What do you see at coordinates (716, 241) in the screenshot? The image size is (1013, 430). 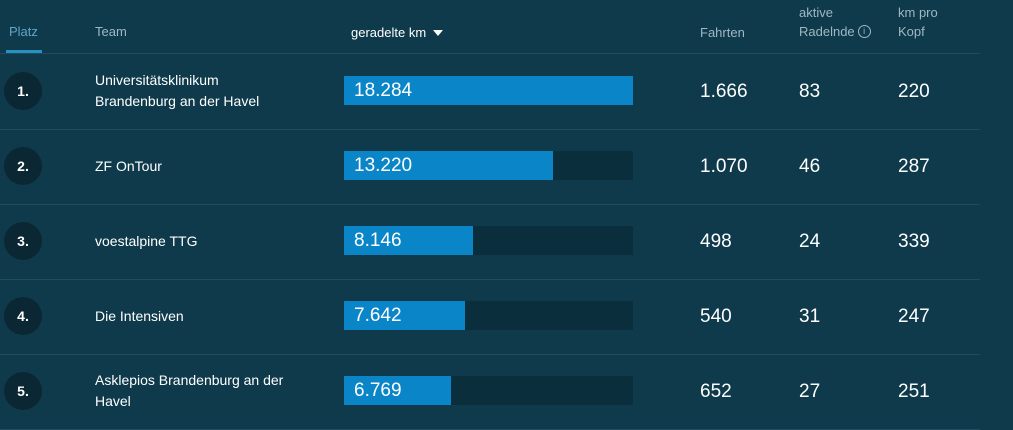 I see `fahrten-value: 498` at bounding box center [716, 241].